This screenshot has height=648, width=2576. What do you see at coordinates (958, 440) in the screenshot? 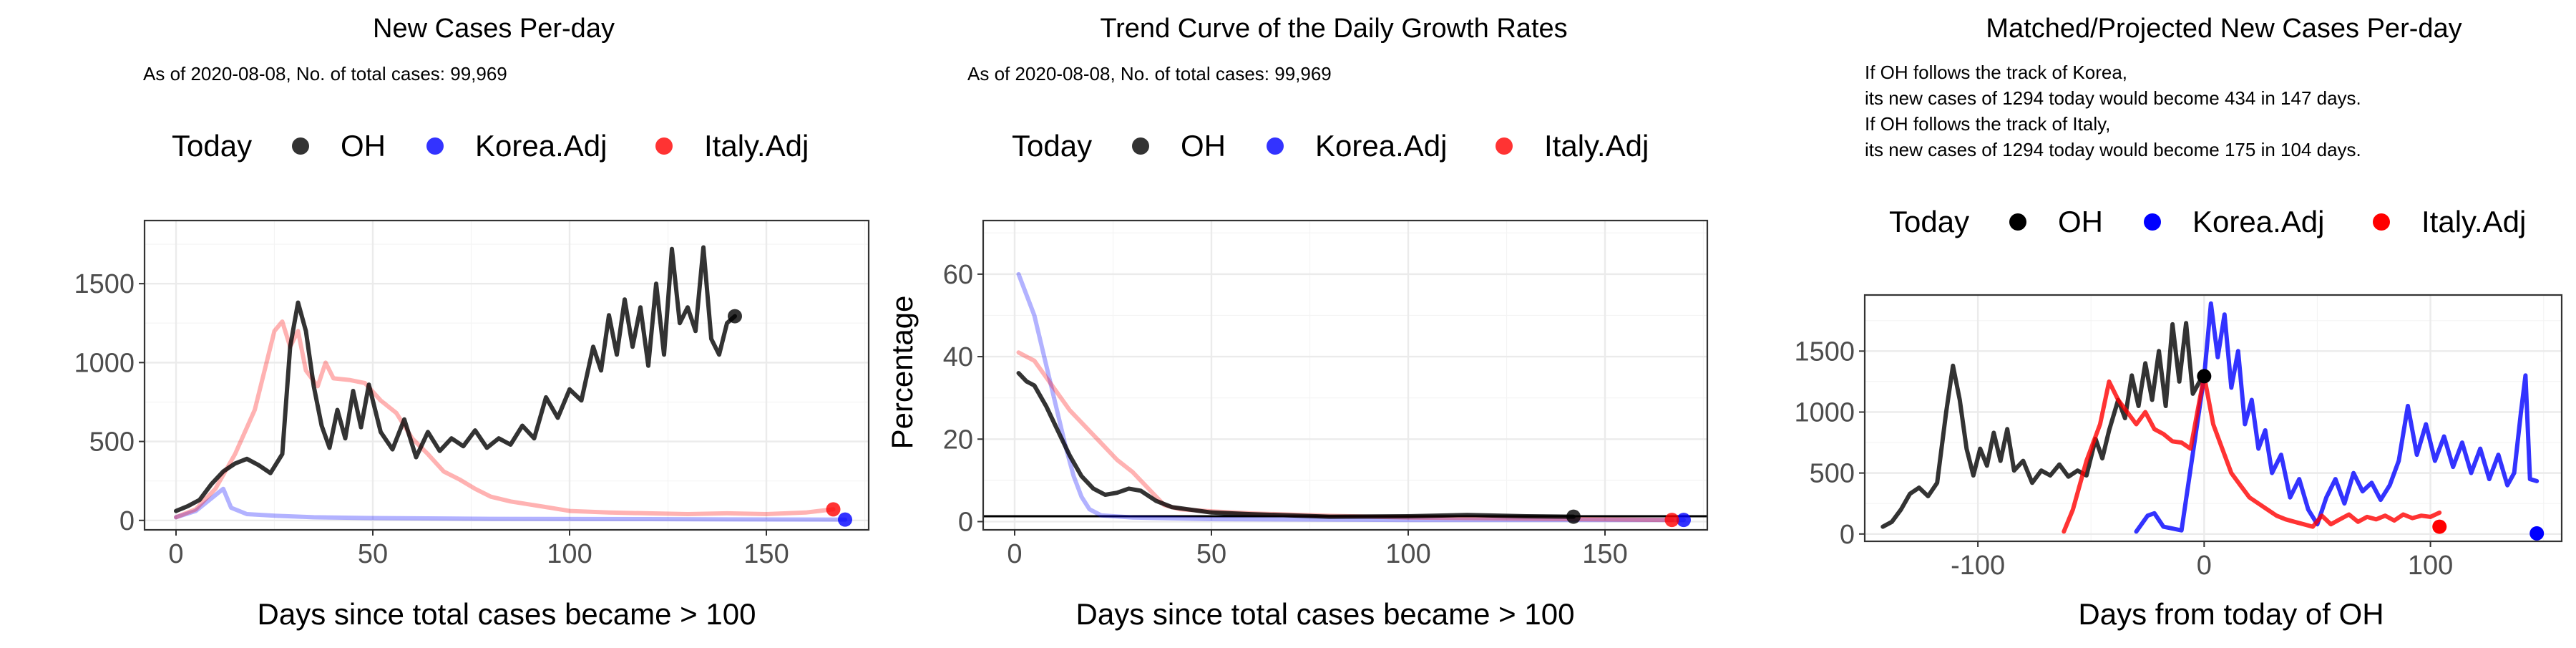
I see `y-tick-label: 20` at bounding box center [958, 440].